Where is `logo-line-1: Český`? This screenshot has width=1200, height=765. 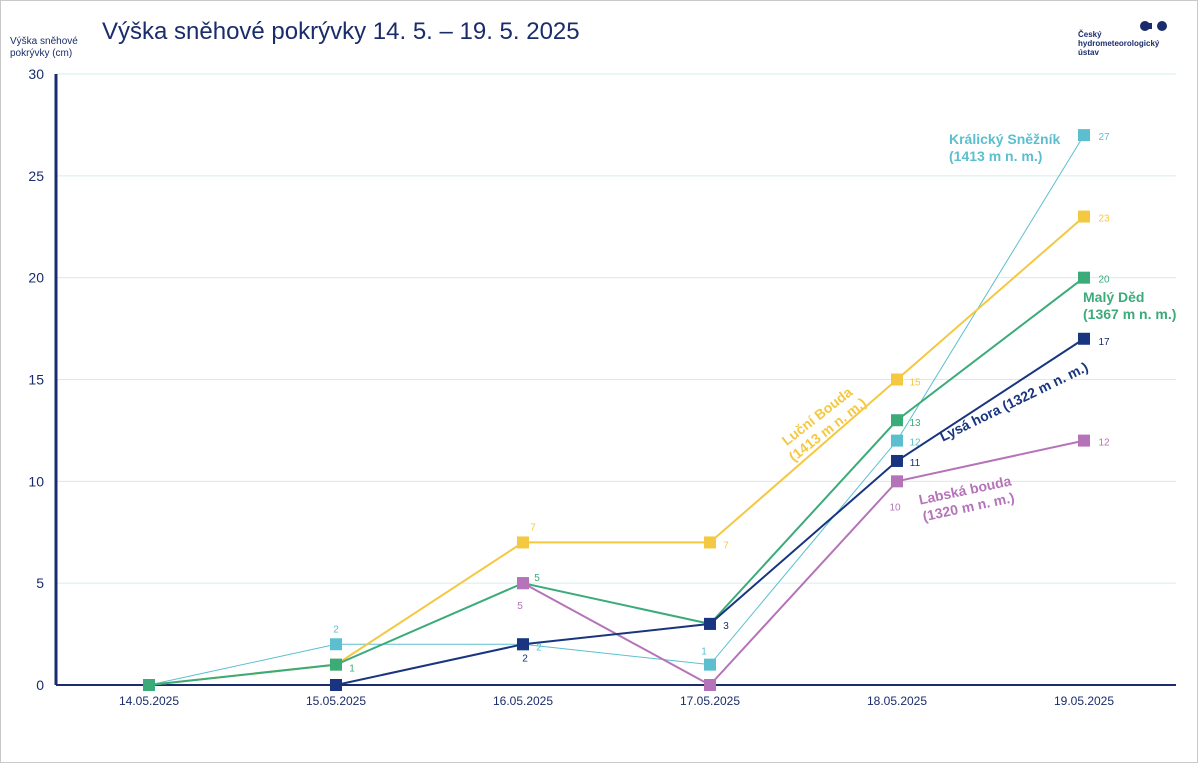
logo-line-1: Český is located at coordinates (1090, 34).